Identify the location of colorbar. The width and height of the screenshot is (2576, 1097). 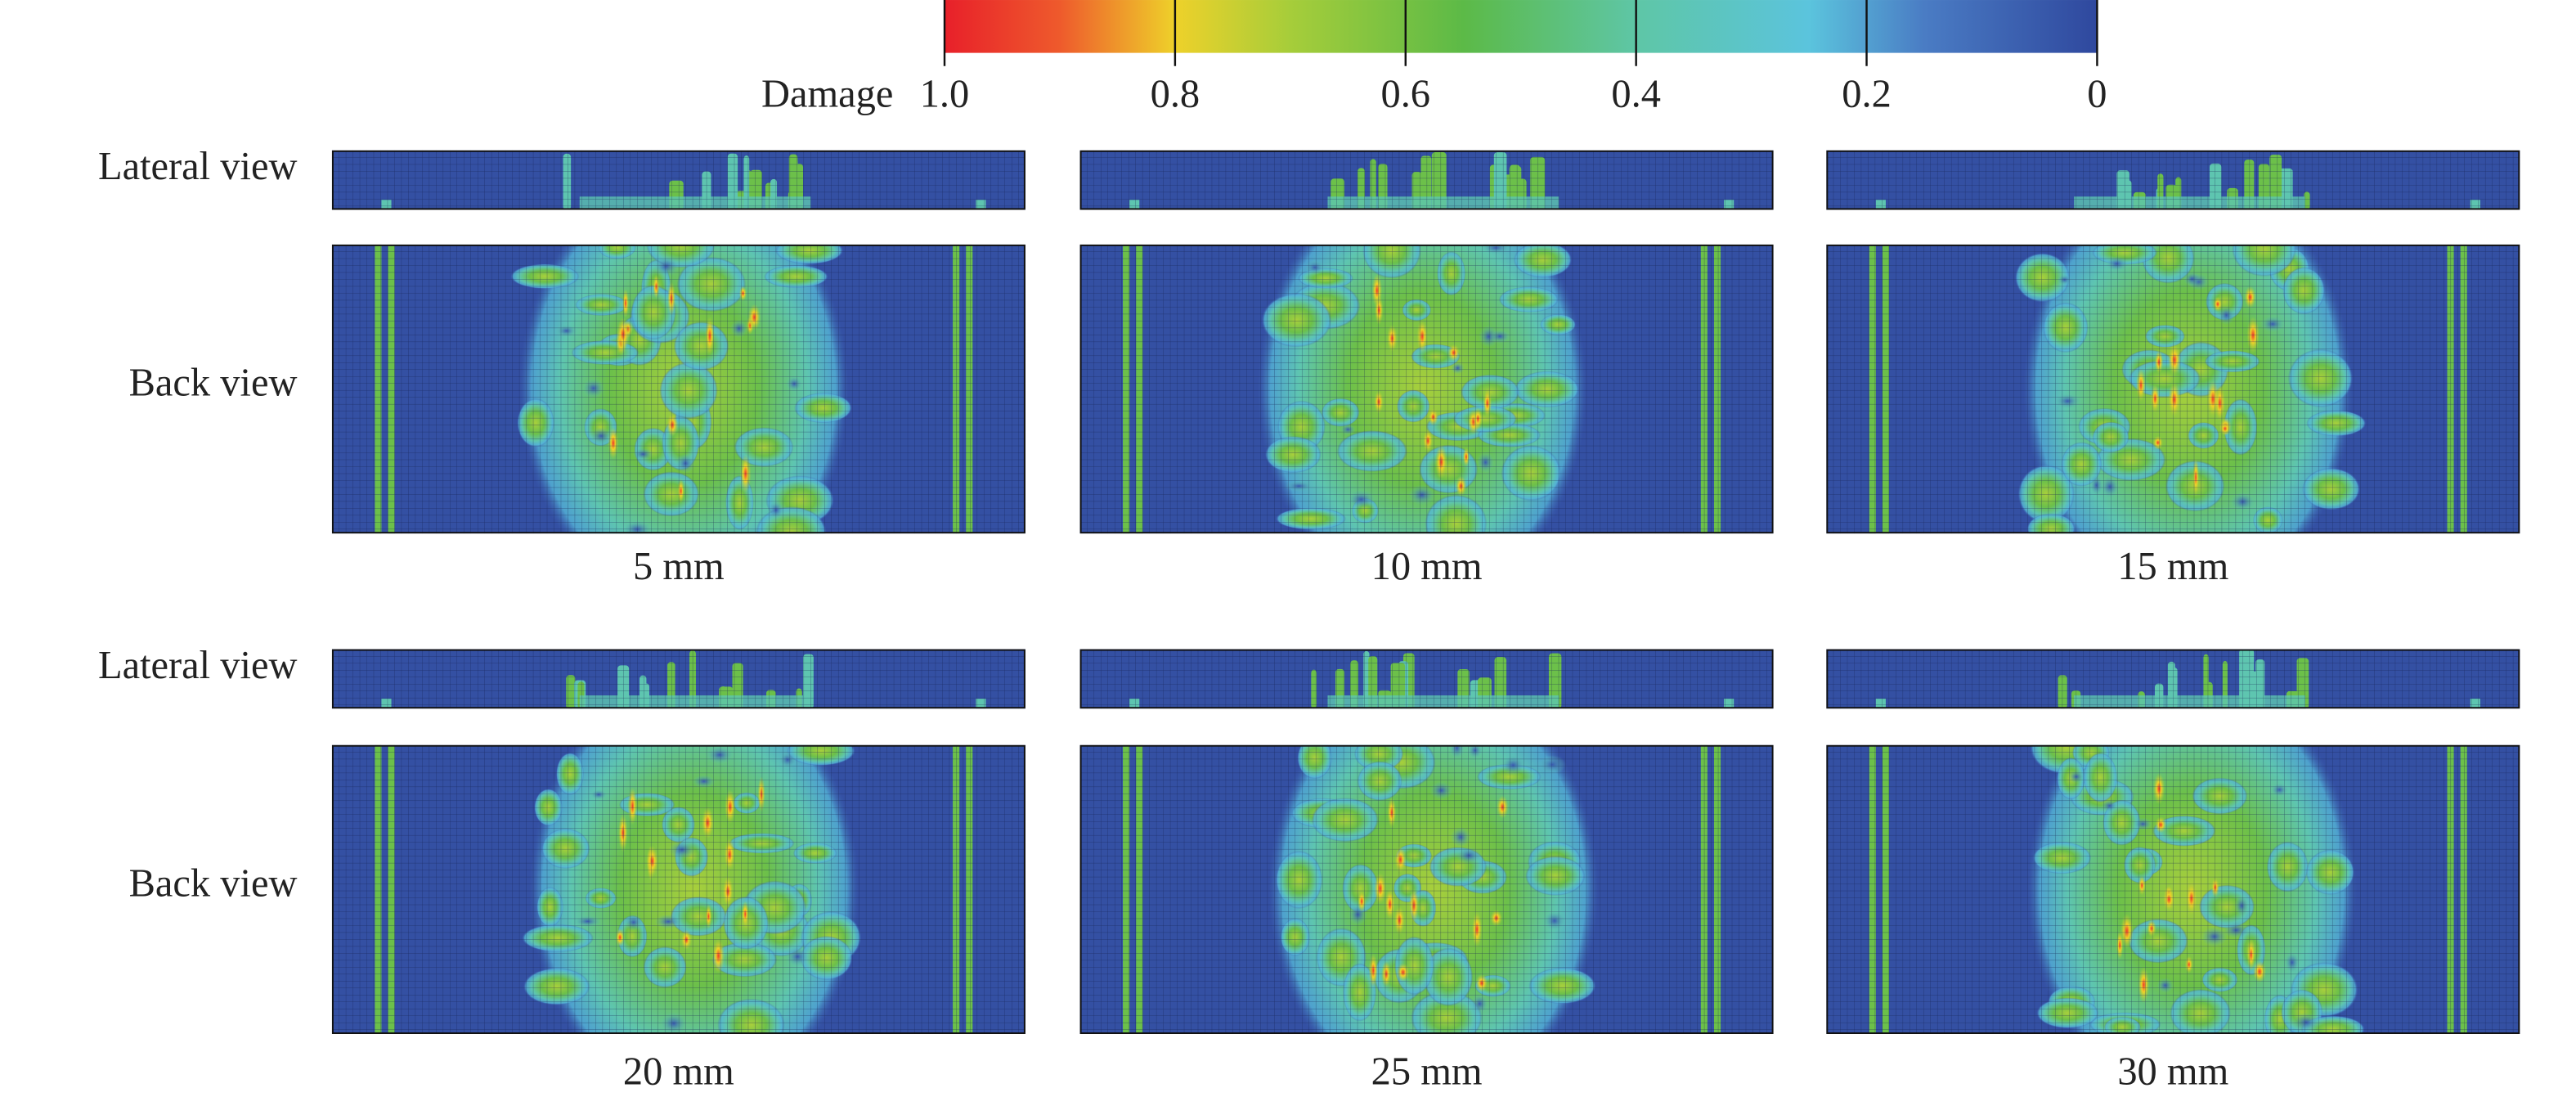
(1521, 26).